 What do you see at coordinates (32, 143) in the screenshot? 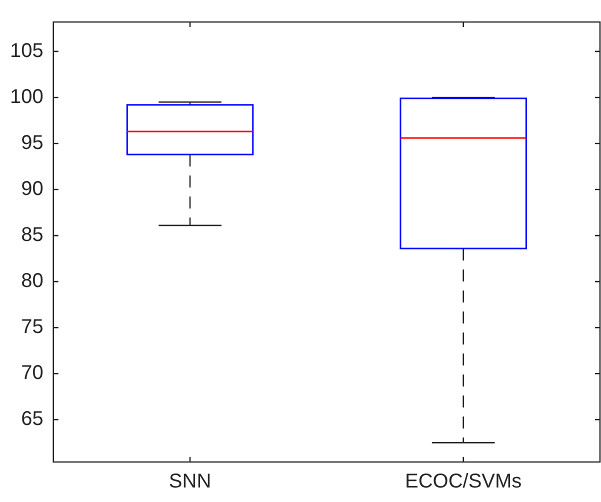
I see `y-tick-label: 95` at bounding box center [32, 143].